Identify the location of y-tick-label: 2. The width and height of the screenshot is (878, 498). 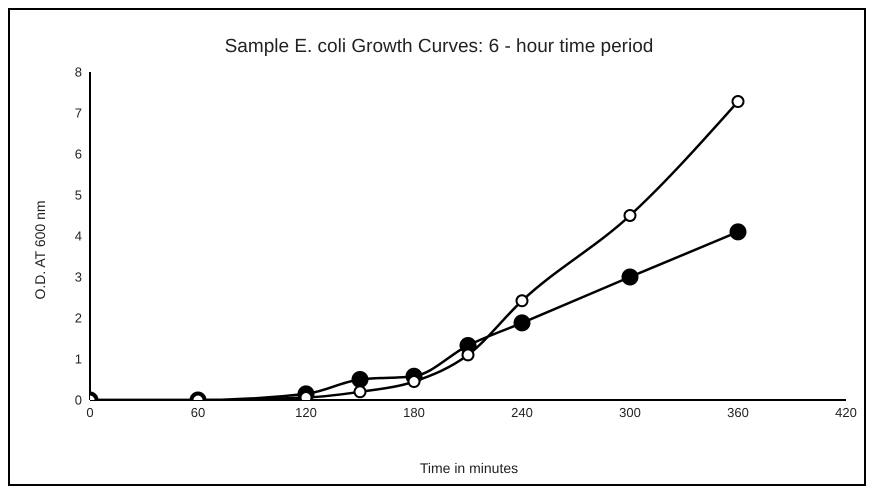
(78, 318).